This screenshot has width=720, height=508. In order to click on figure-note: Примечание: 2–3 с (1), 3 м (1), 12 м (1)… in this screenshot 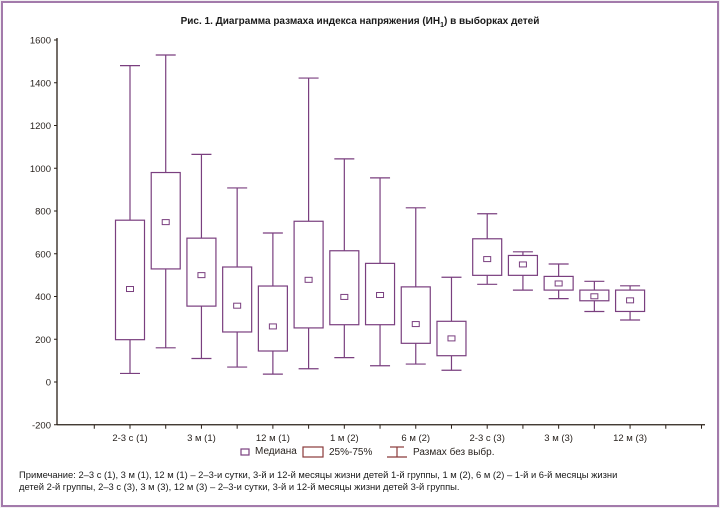, I will do `click(364, 481)`.